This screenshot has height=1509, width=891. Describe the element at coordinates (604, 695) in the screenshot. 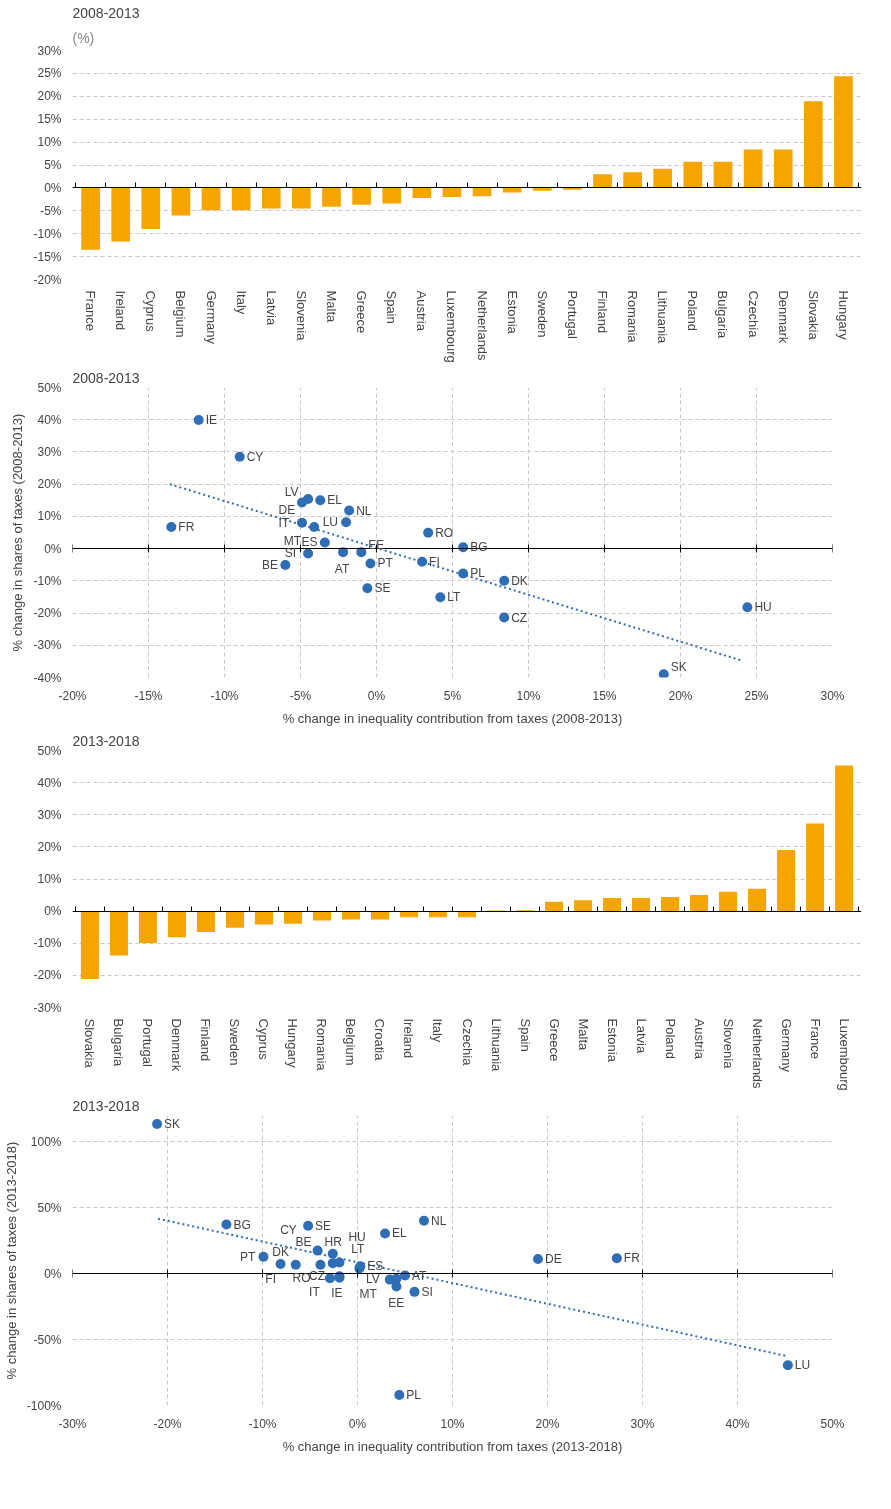

I see `x-tick-label: 15%` at that location.